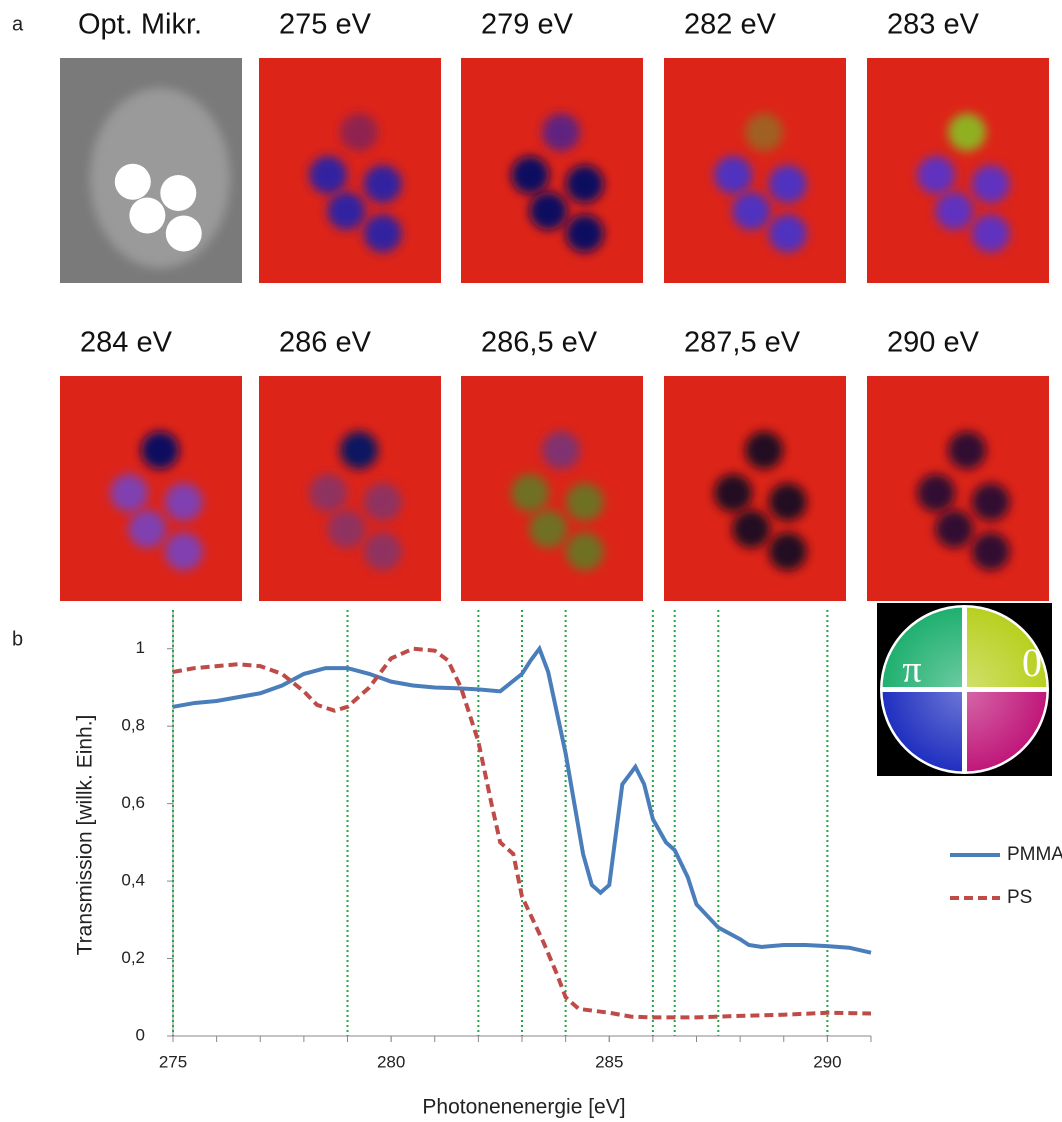 The width and height of the screenshot is (1062, 1122). I want to click on halo, so click(160, 178).